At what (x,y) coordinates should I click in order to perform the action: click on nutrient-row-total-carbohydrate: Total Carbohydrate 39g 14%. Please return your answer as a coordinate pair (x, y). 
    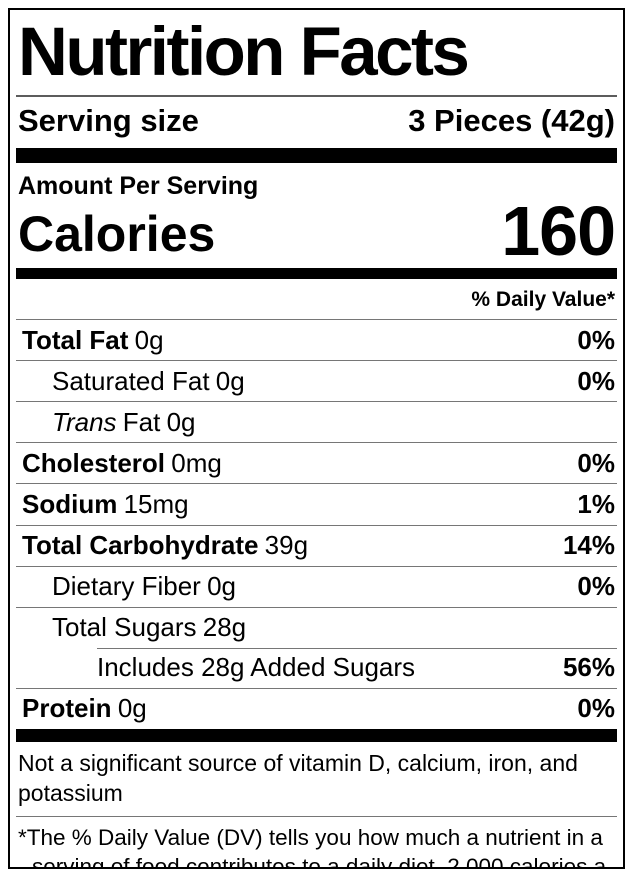
    Looking at the image, I should click on (316, 545).